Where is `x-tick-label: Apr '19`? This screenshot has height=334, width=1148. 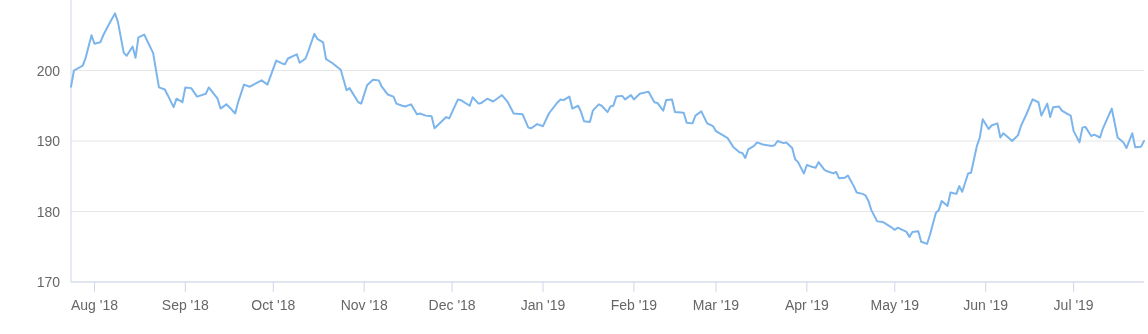 x-tick-label: Apr '19 is located at coordinates (807, 305).